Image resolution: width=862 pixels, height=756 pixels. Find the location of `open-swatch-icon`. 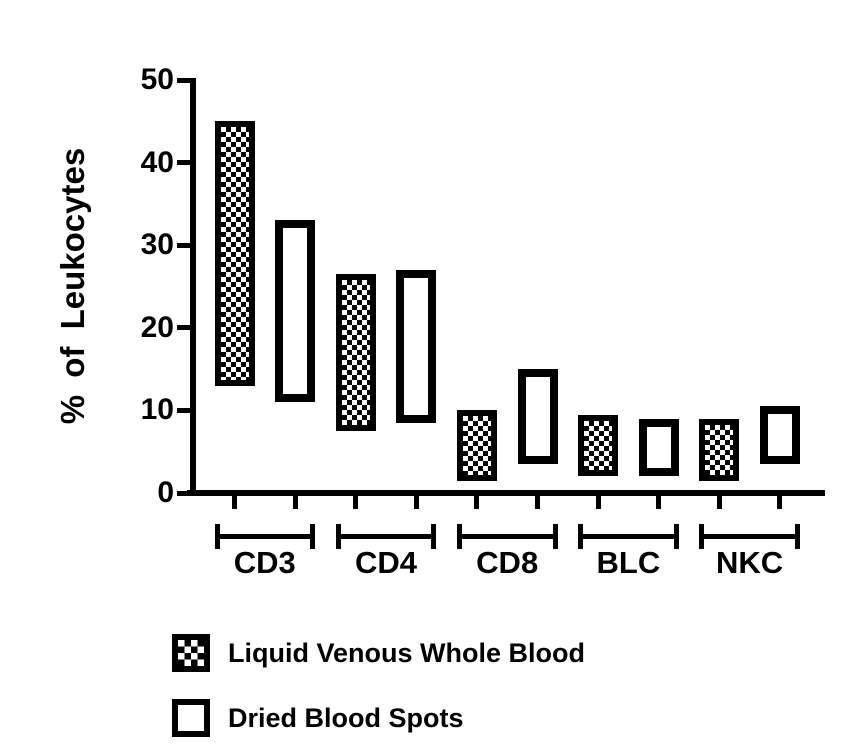

open-swatch-icon is located at coordinates (191, 718).